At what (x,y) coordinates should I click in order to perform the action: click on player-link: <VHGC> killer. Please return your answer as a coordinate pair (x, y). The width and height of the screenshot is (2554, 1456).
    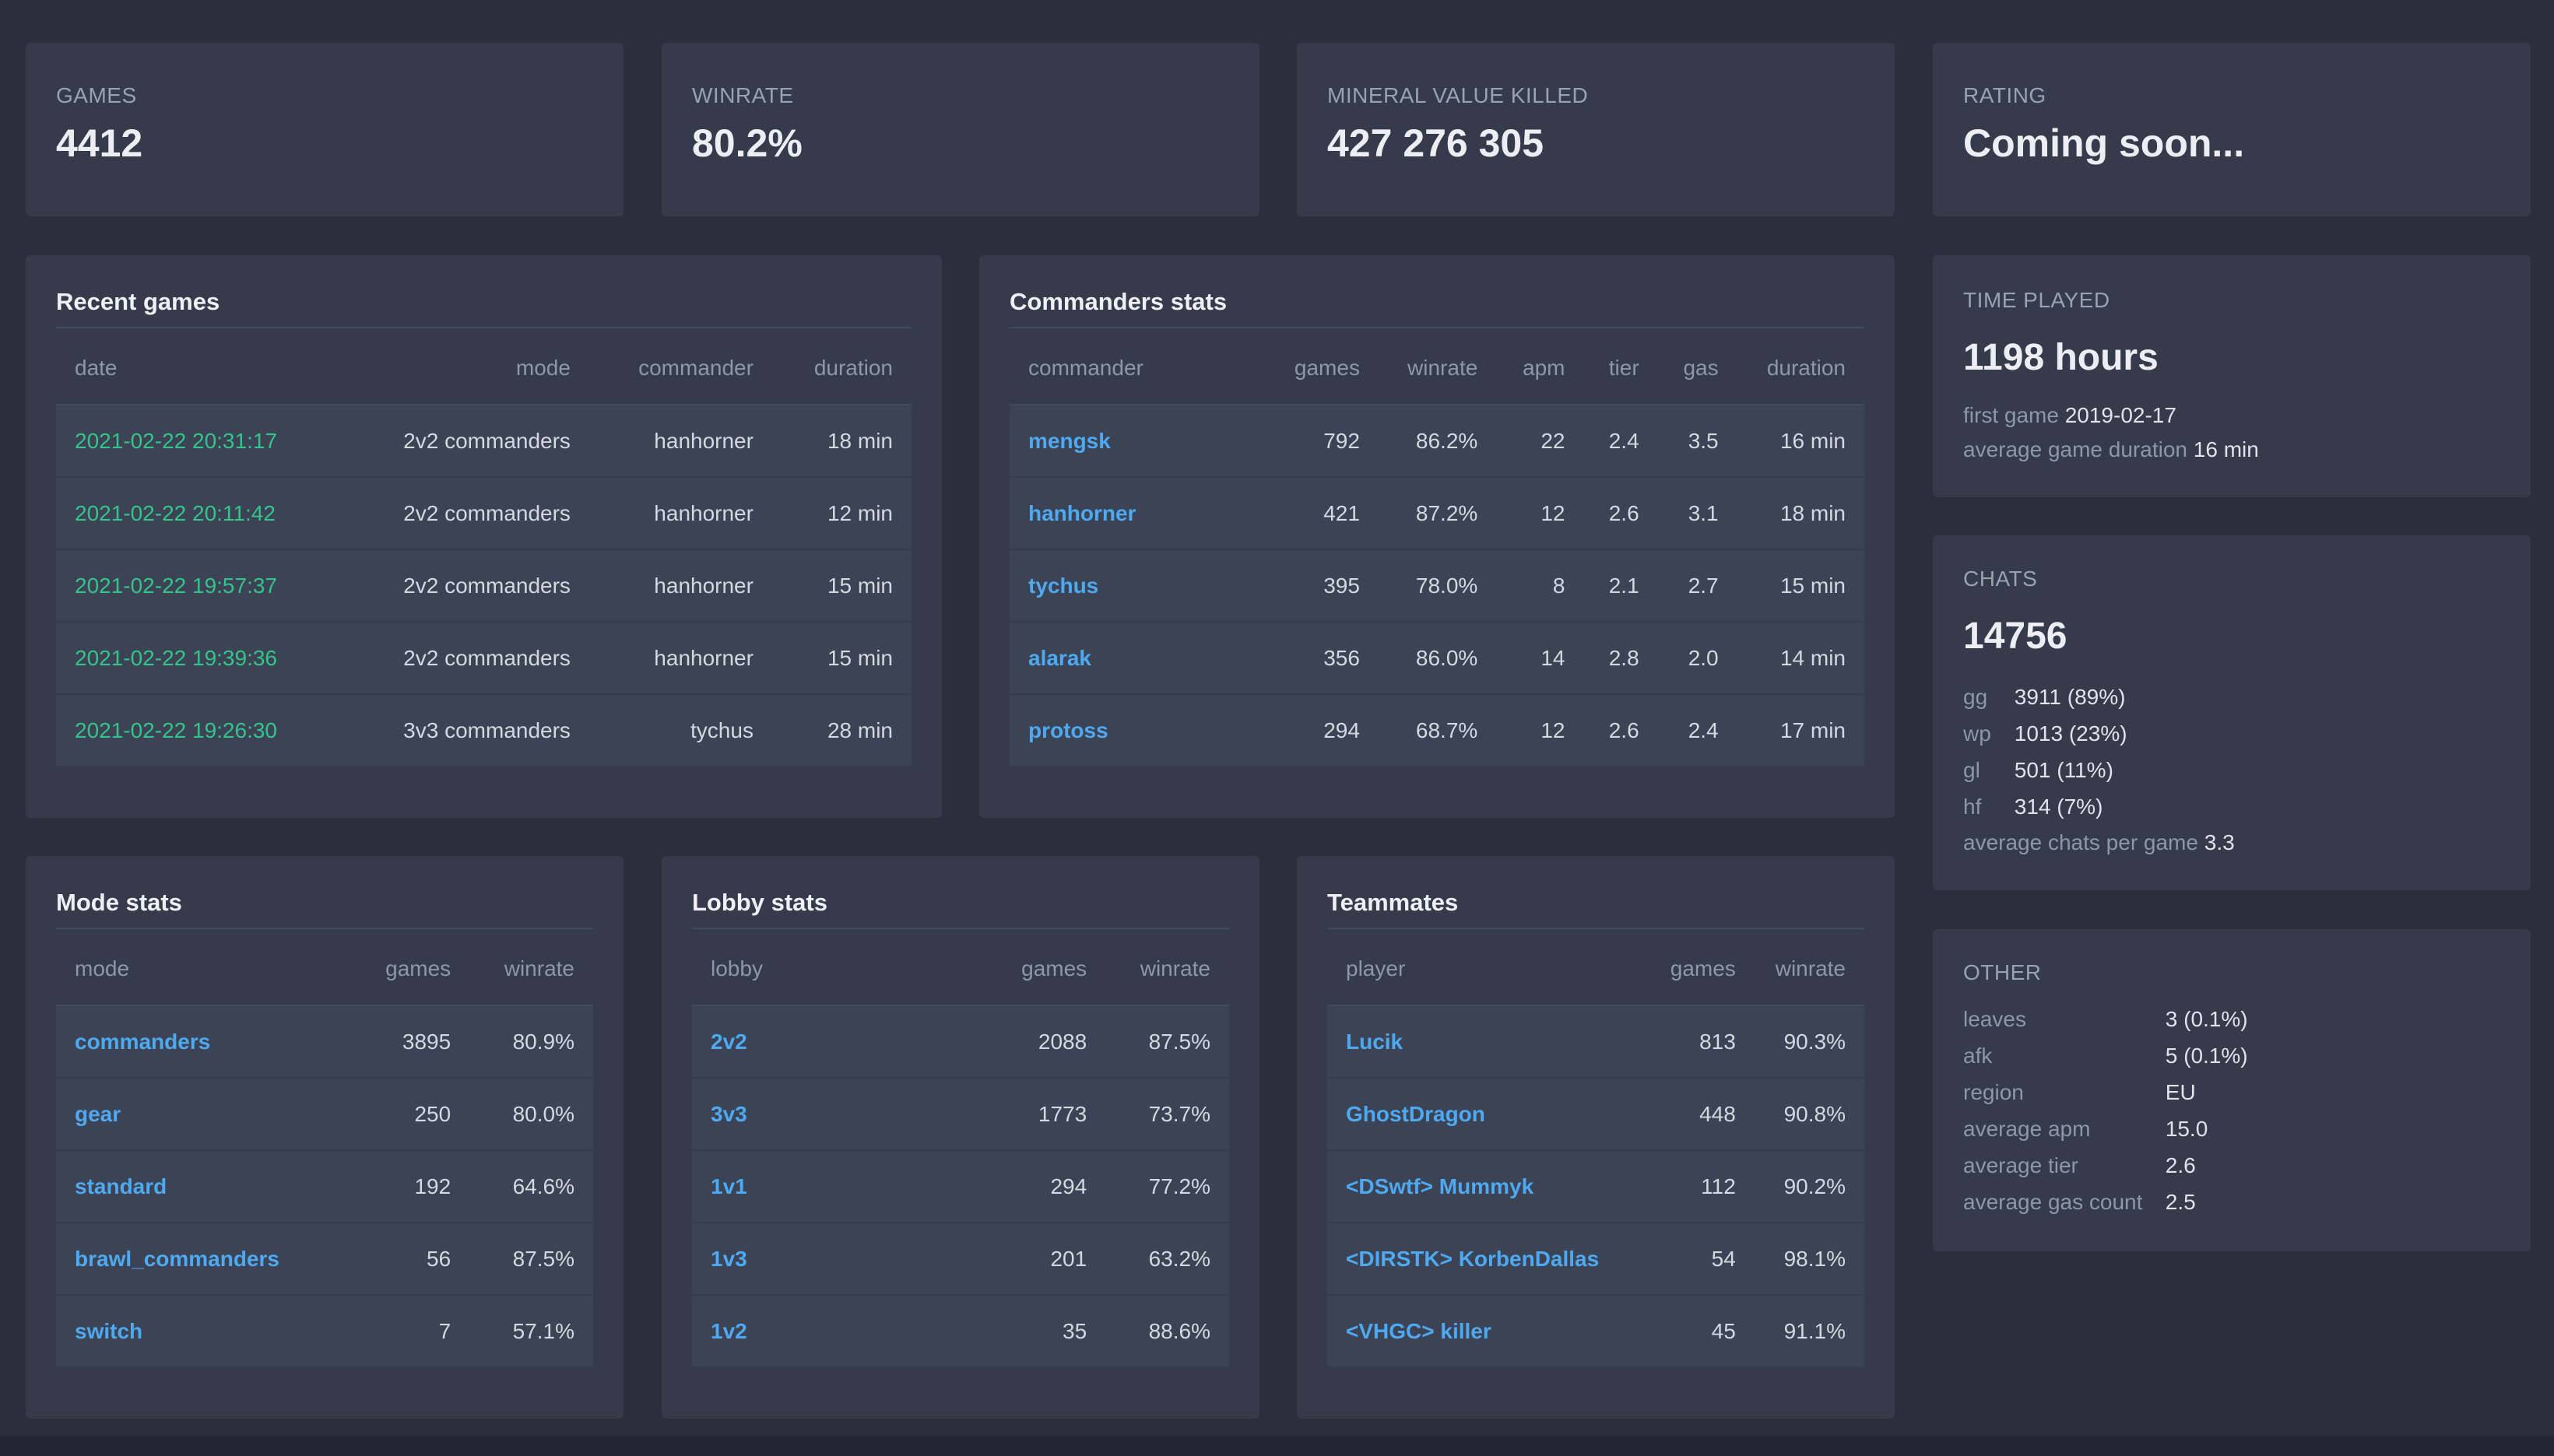
    Looking at the image, I should click on (1488, 1331).